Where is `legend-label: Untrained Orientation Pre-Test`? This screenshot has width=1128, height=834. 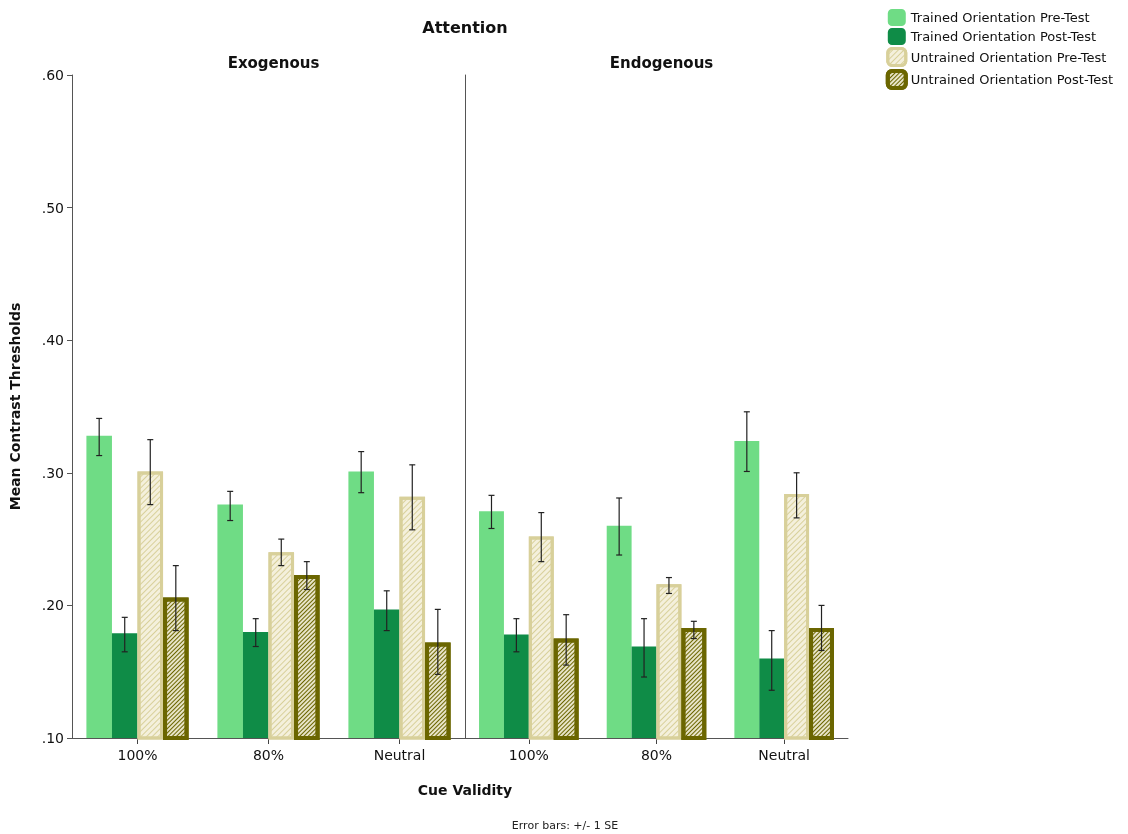 legend-label: Untrained Orientation Pre-Test is located at coordinates (1008, 57).